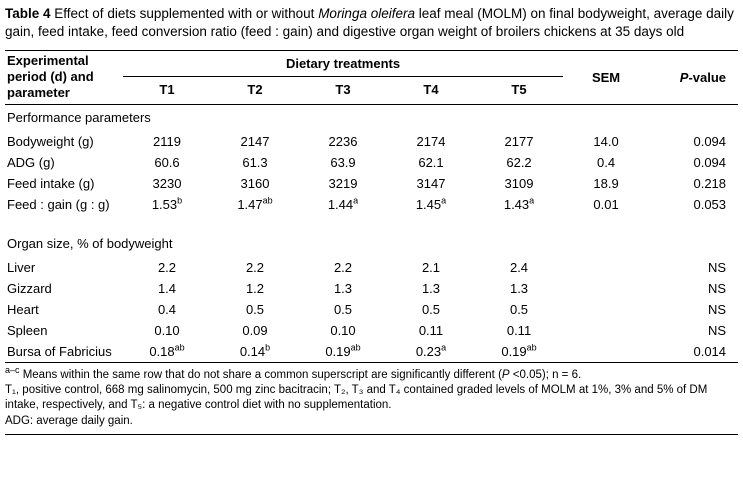  What do you see at coordinates (51, 183) in the screenshot?
I see `row-label: Feed intake (g)` at bounding box center [51, 183].